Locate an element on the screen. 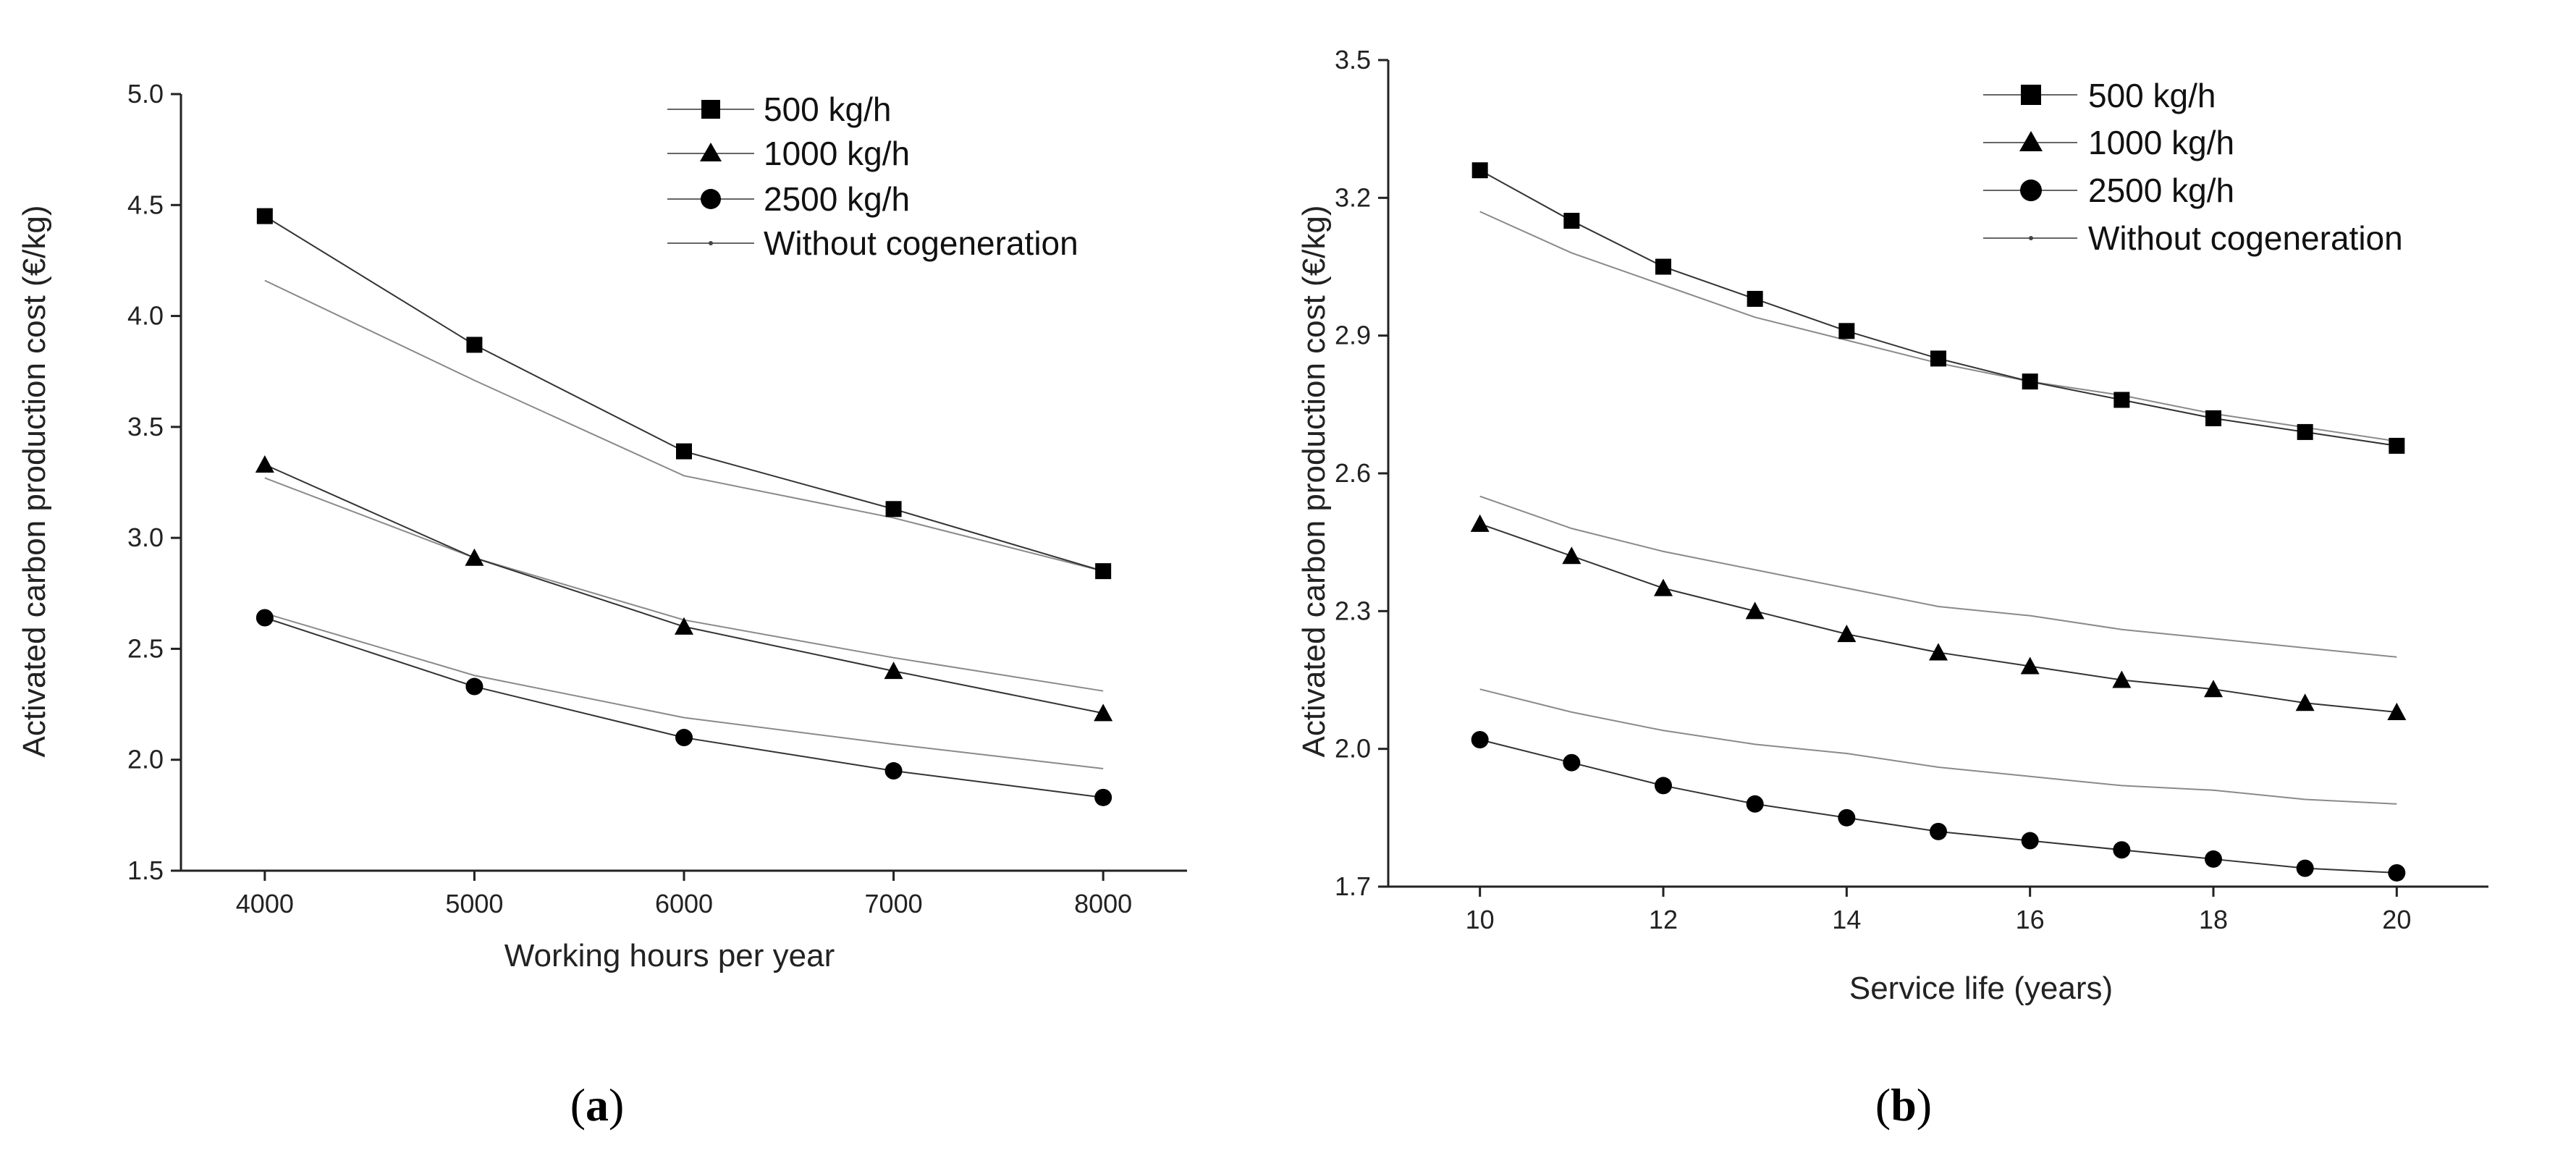 Image resolution: width=2576 pixels, height=1166 pixels. panel-a-x-axis-title: Working hours per year is located at coordinates (669, 955).